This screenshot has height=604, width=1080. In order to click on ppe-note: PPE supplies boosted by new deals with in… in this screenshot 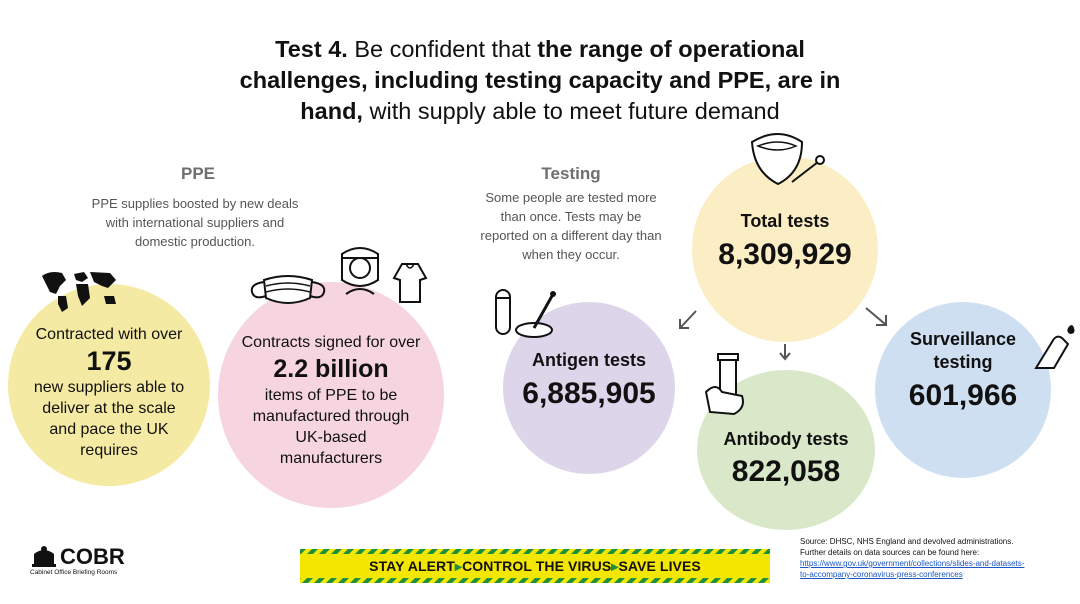, I will do `click(195, 222)`.